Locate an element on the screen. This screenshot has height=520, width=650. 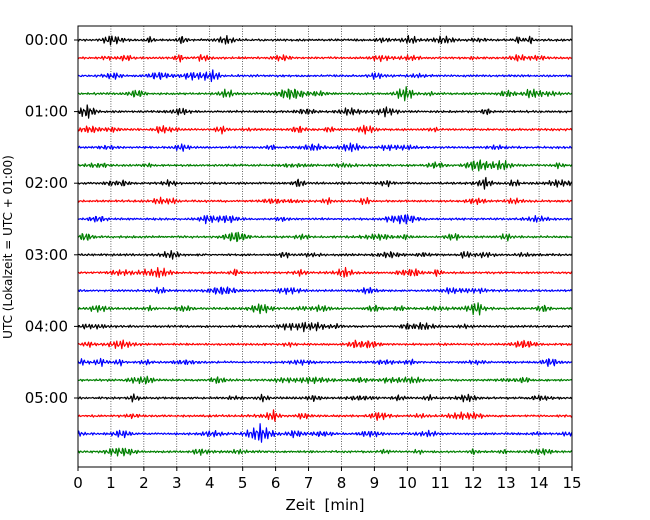
x-axis-ticks: 0 1 2 3 4 5 6 7 8 9 10 11 12 13 14 15 is located at coordinates (327, 479).